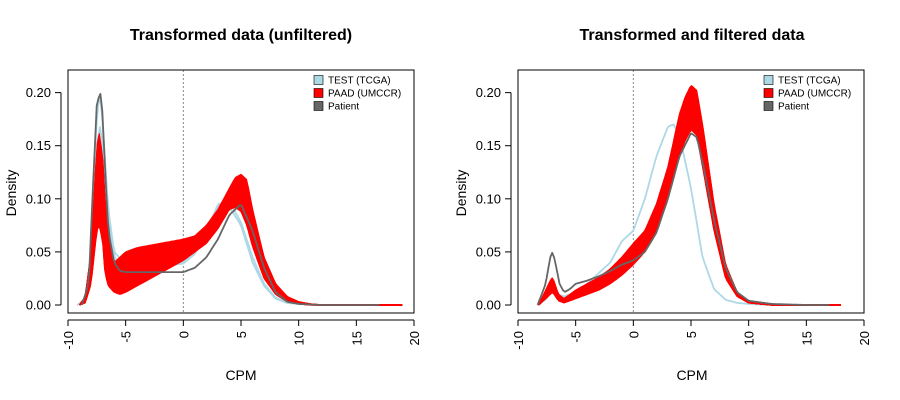 The image size is (900, 400). I want to click on chart-title: Transformed data (unfiltered), so click(241, 35).